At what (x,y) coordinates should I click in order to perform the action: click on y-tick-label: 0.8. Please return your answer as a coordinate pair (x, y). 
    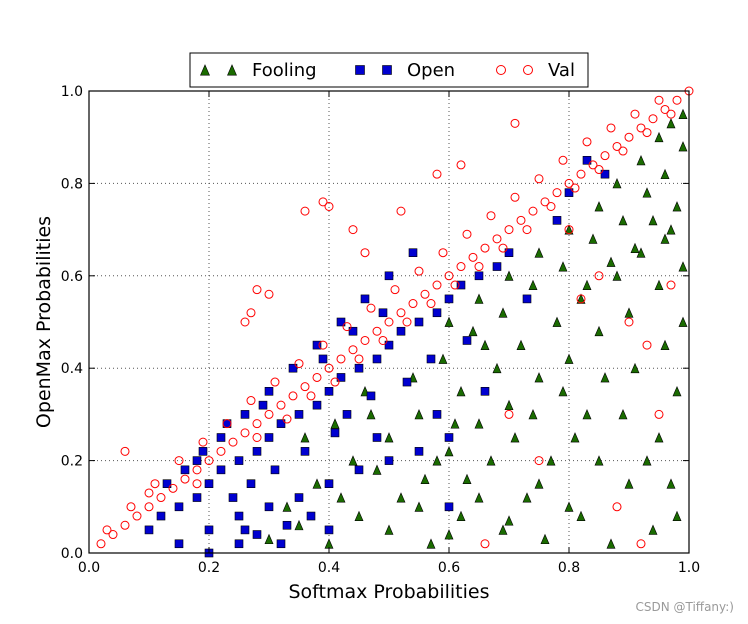
    Looking at the image, I should click on (72, 184).